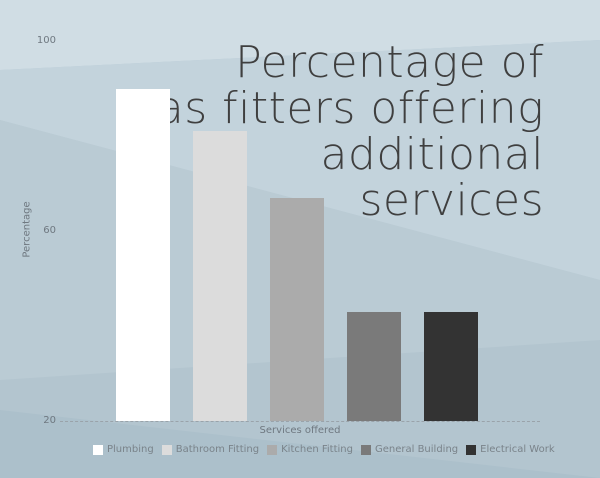 The height and width of the screenshot is (478, 600). What do you see at coordinates (517, 449) in the screenshot?
I see `legend-label: Electrical Work` at bounding box center [517, 449].